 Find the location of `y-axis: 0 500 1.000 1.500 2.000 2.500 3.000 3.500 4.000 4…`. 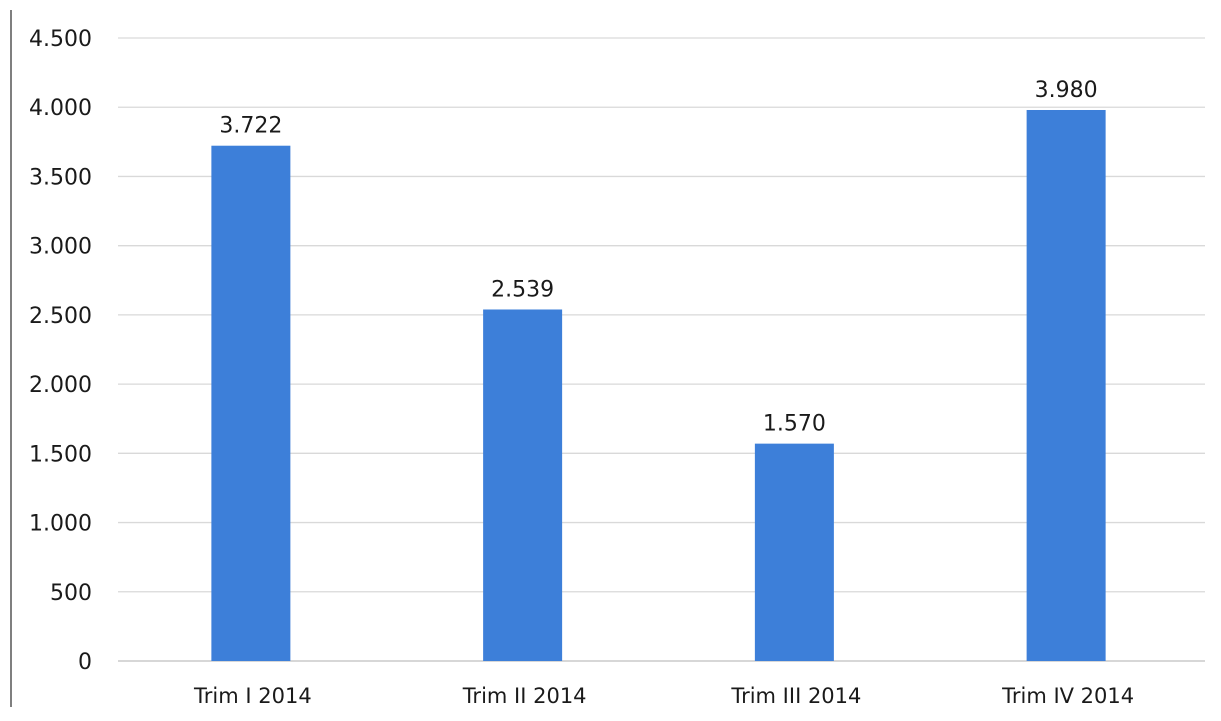

y-axis: 0 500 1.000 1.500 2.000 2.500 3.000 3.500 4.000 4… is located at coordinates (51, 358).